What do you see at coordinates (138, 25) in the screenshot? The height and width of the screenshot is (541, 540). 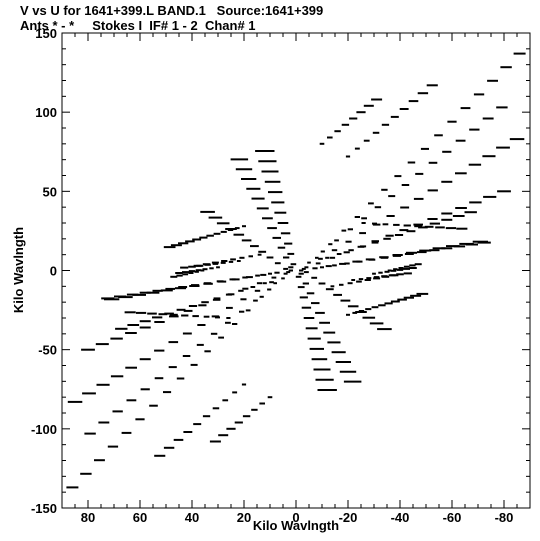 I see `chart-subtitle: Ants * - * Stokes I IF# 1 - 2 Chan# 1` at bounding box center [138, 25].